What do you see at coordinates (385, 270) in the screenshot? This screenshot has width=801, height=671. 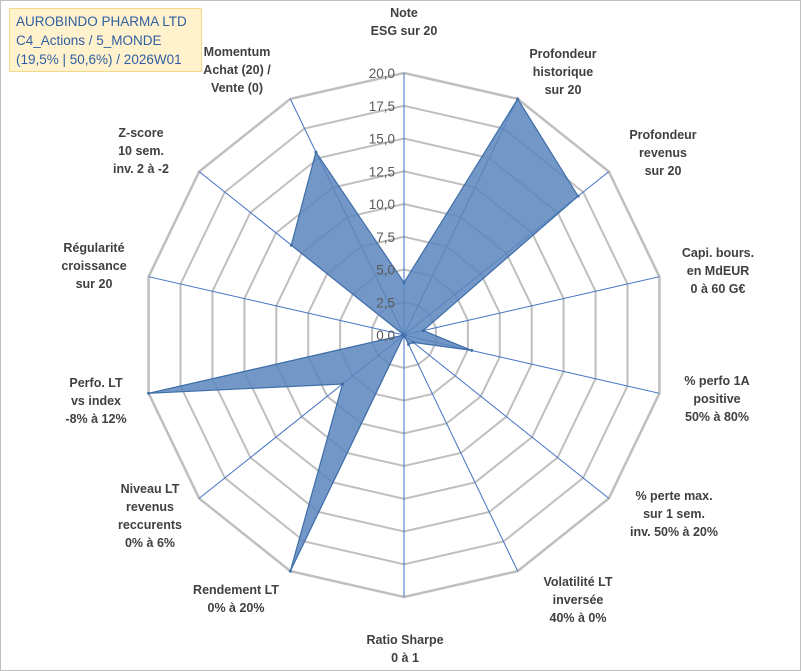 I see `tick-label: 5,0` at bounding box center [385, 270].